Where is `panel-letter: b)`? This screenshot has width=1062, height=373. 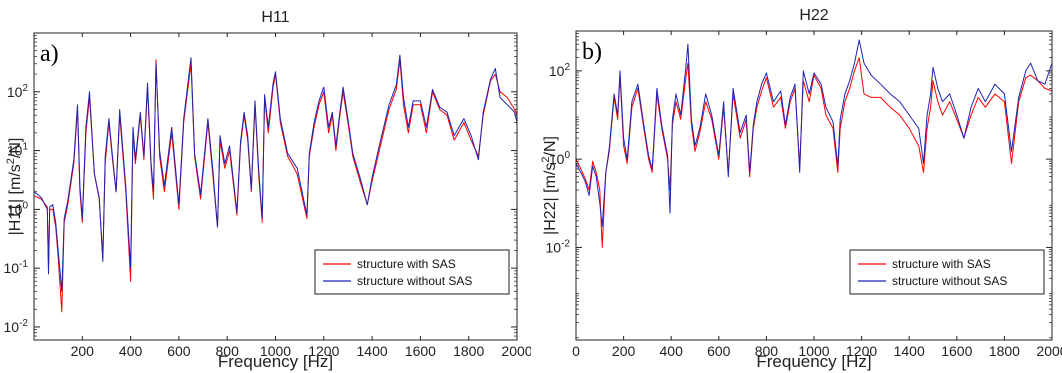 panel-letter: b) is located at coordinates (592, 52).